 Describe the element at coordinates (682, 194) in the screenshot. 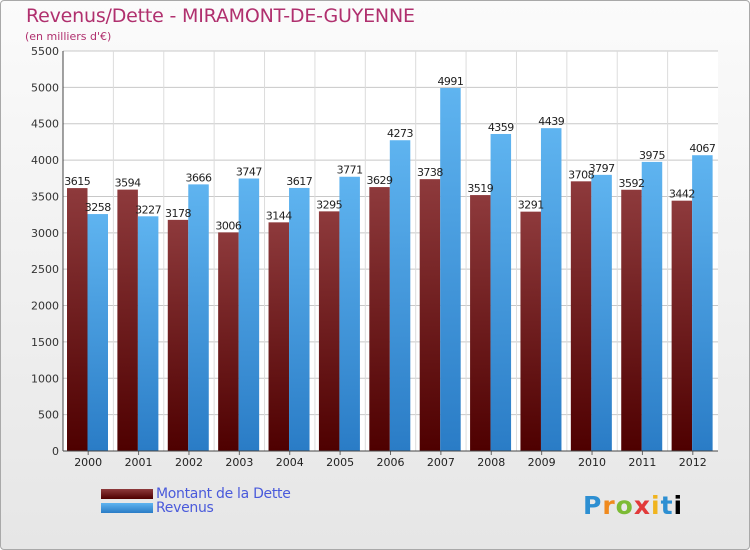

I see `data-label-dette: 3442` at that location.